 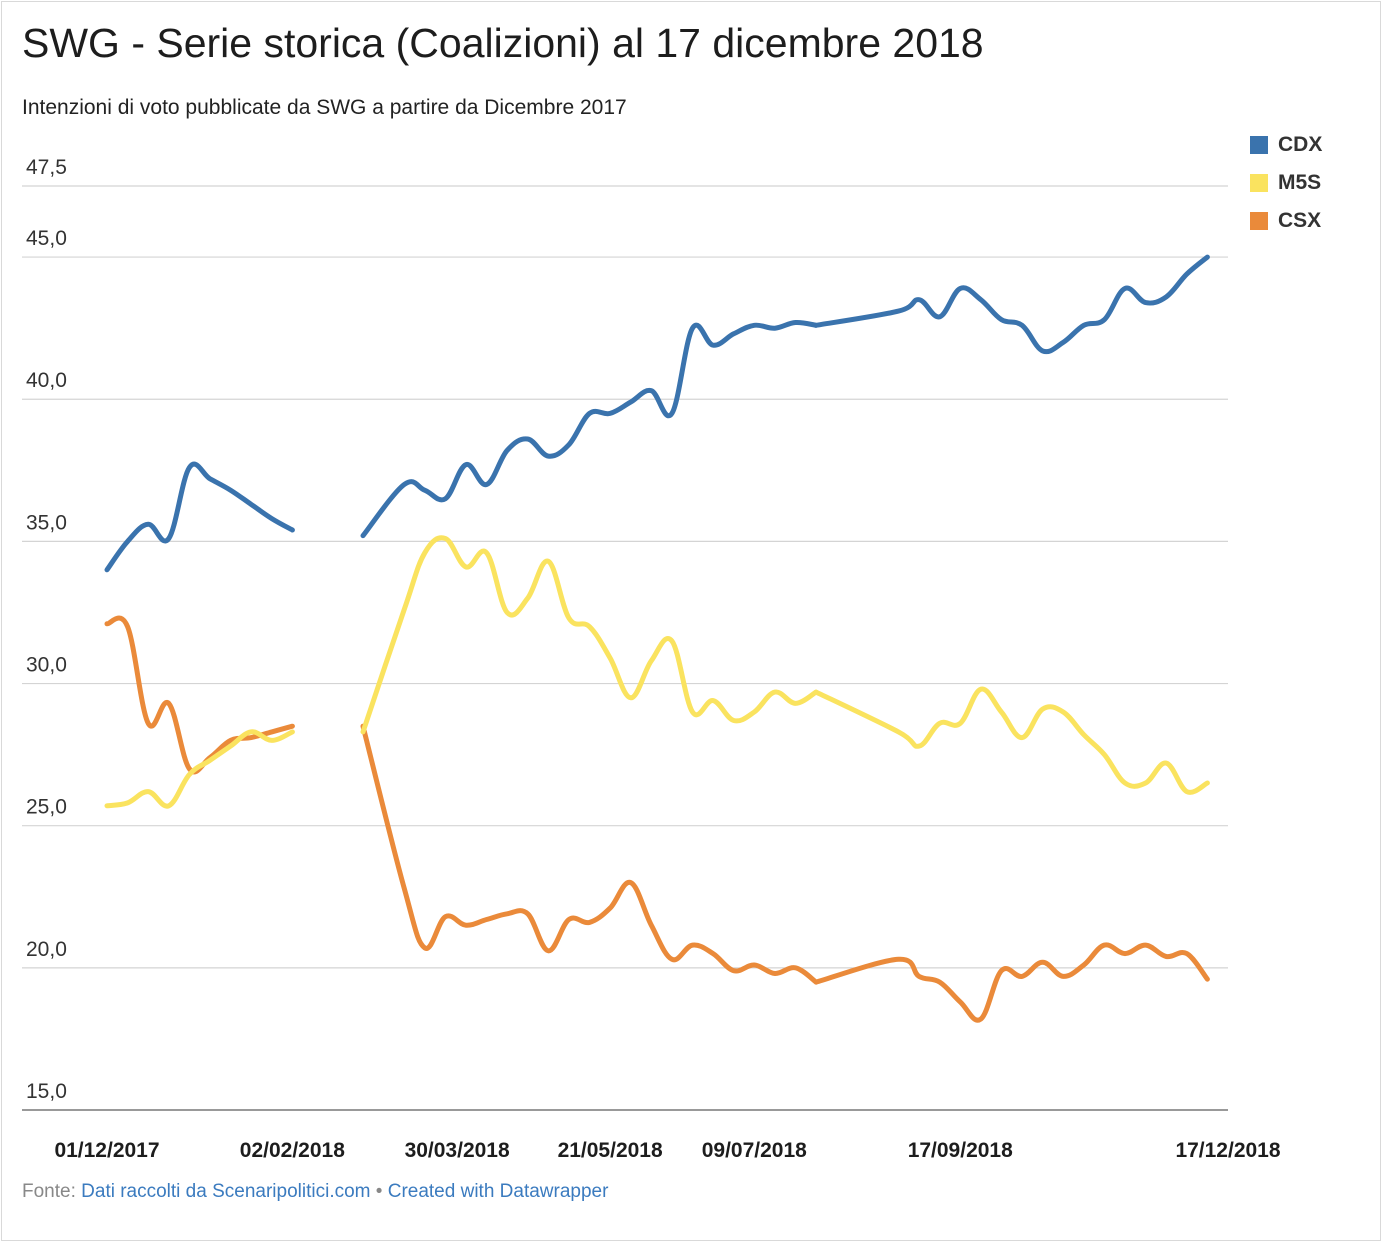 What do you see at coordinates (1300, 144) in the screenshot?
I see `legend-label-cdx: CDX` at bounding box center [1300, 144].